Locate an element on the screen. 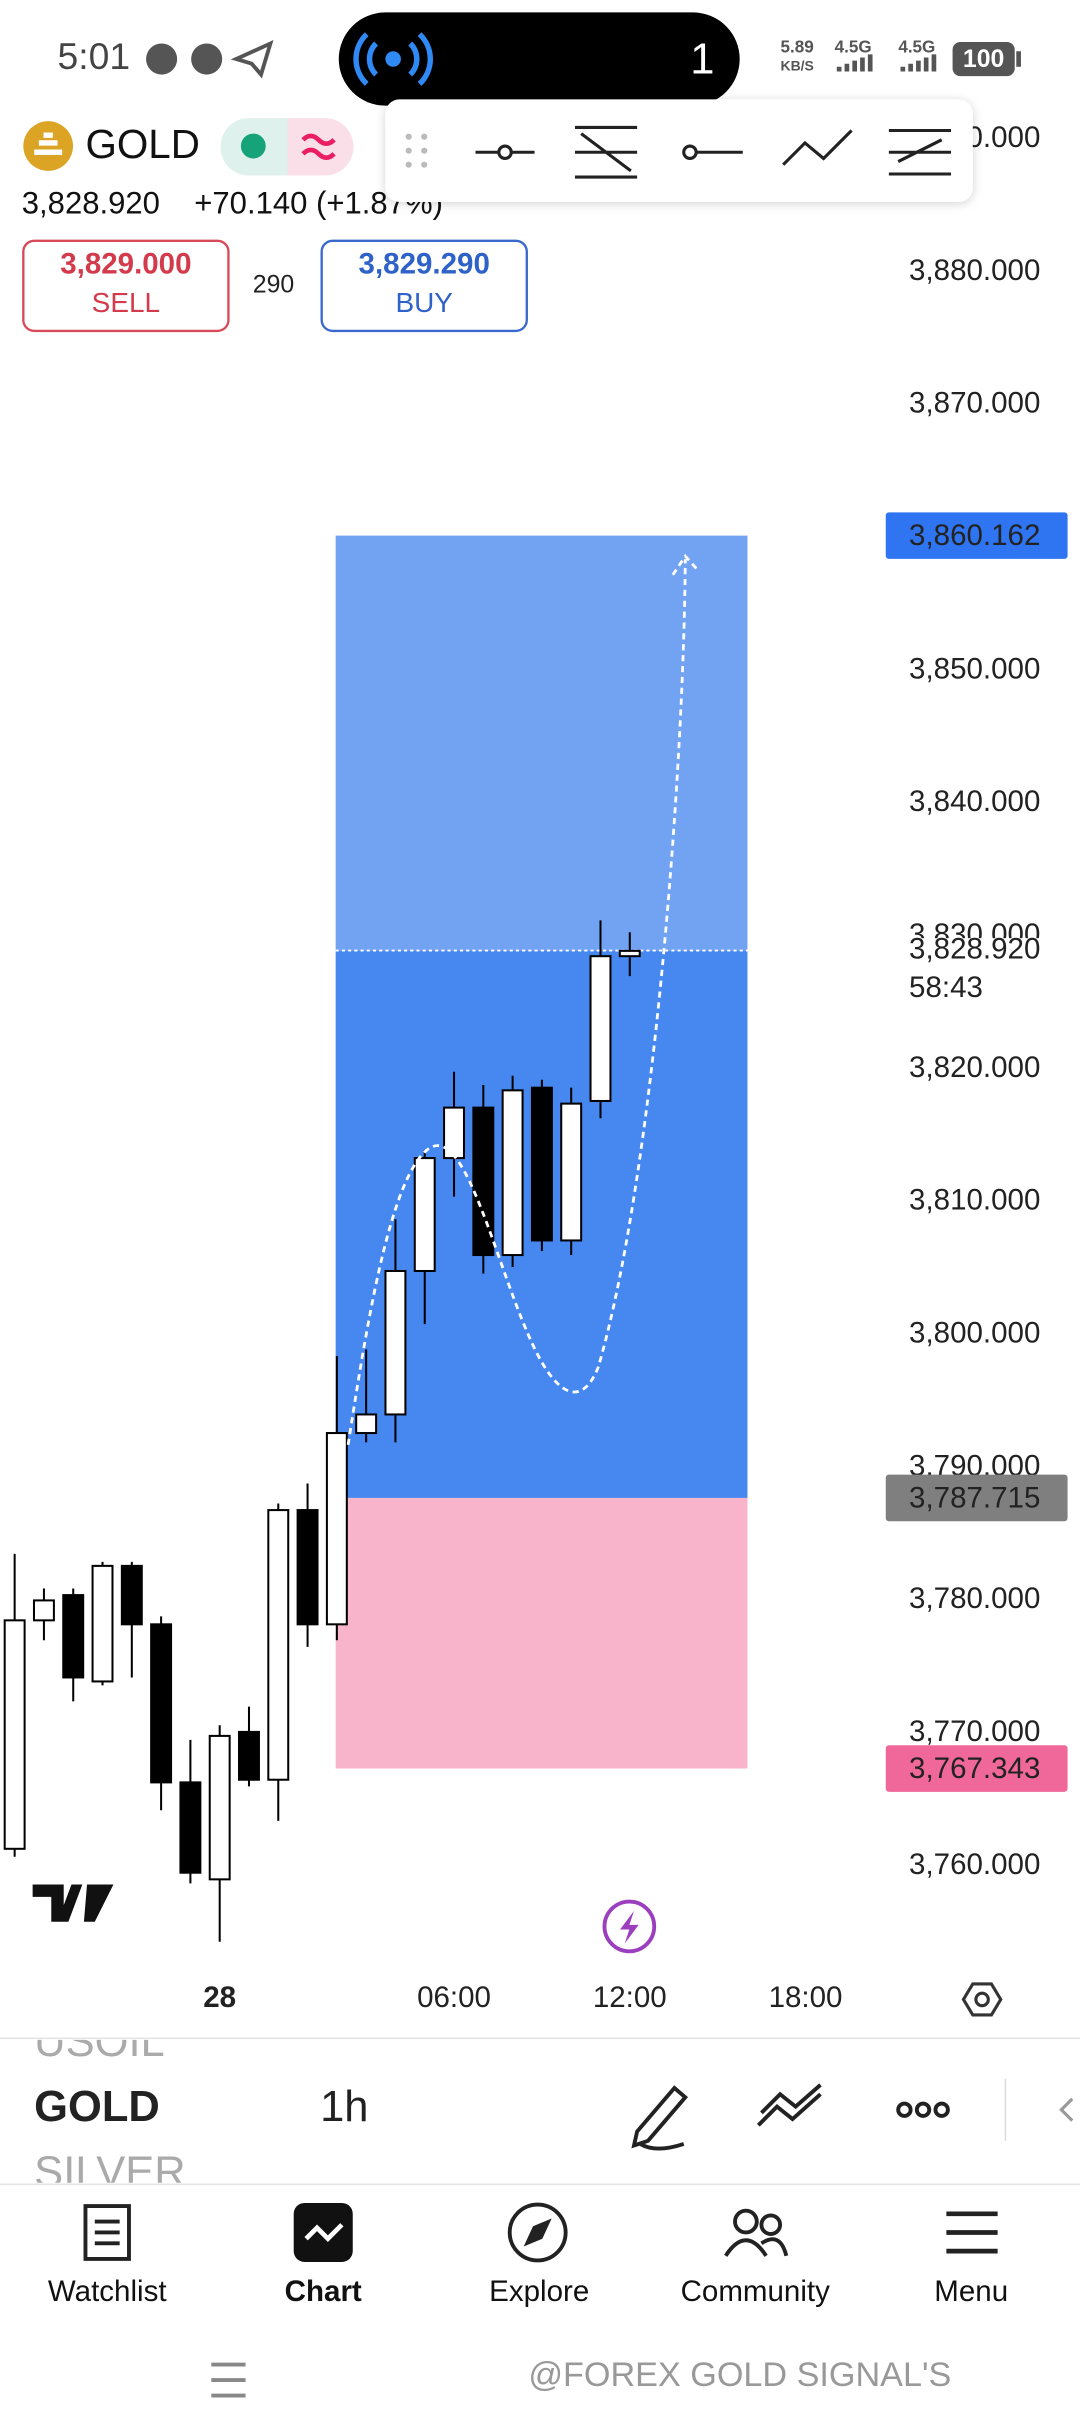  nav-label: Community is located at coordinates (756, 2291).